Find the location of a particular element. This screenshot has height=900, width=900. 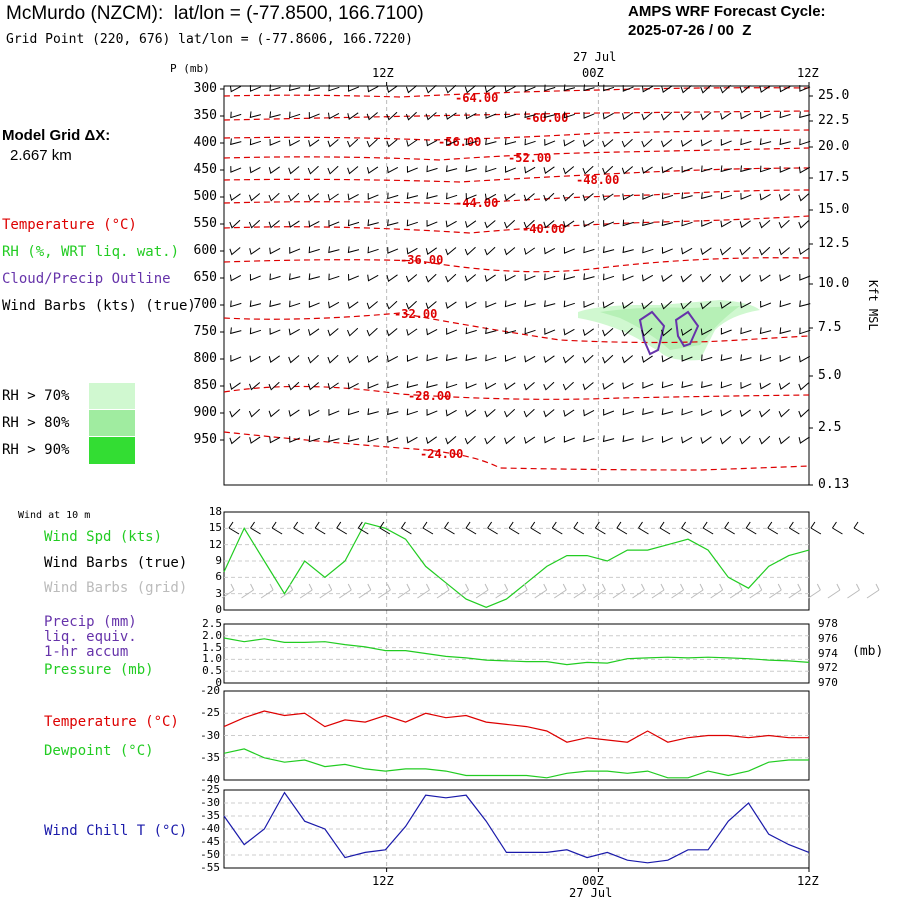

rh70-swatch is located at coordinates (112, 396).